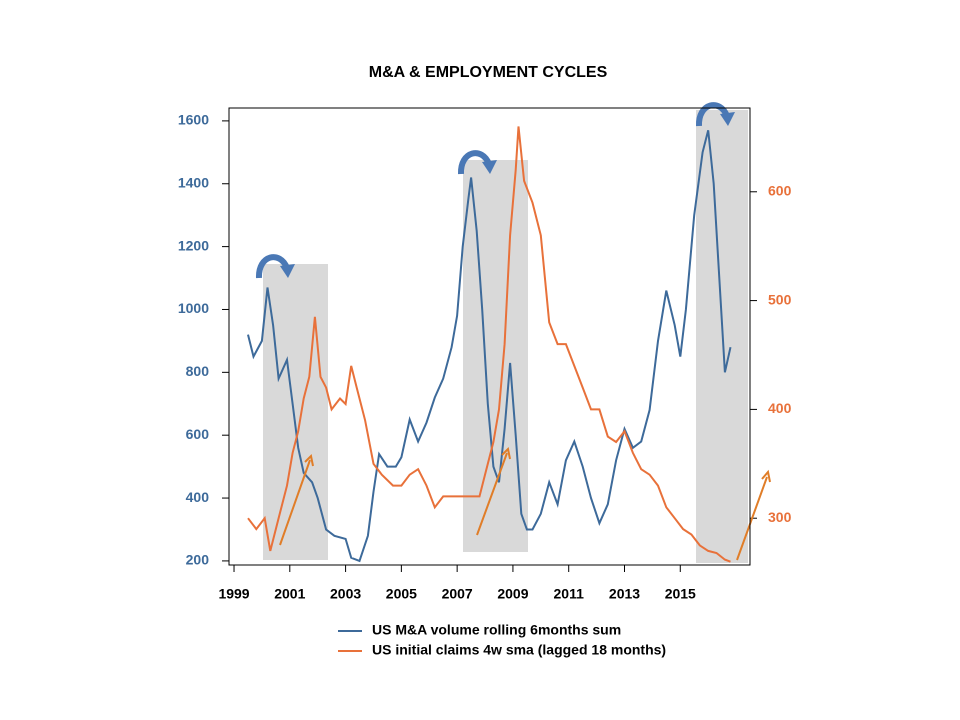 The width and height of the screenshot is (960, 720). What do you see at coordinates (193, 182) in the screenshot?
I see `y-tick-label: 1400` at bounding box center [193, 182].